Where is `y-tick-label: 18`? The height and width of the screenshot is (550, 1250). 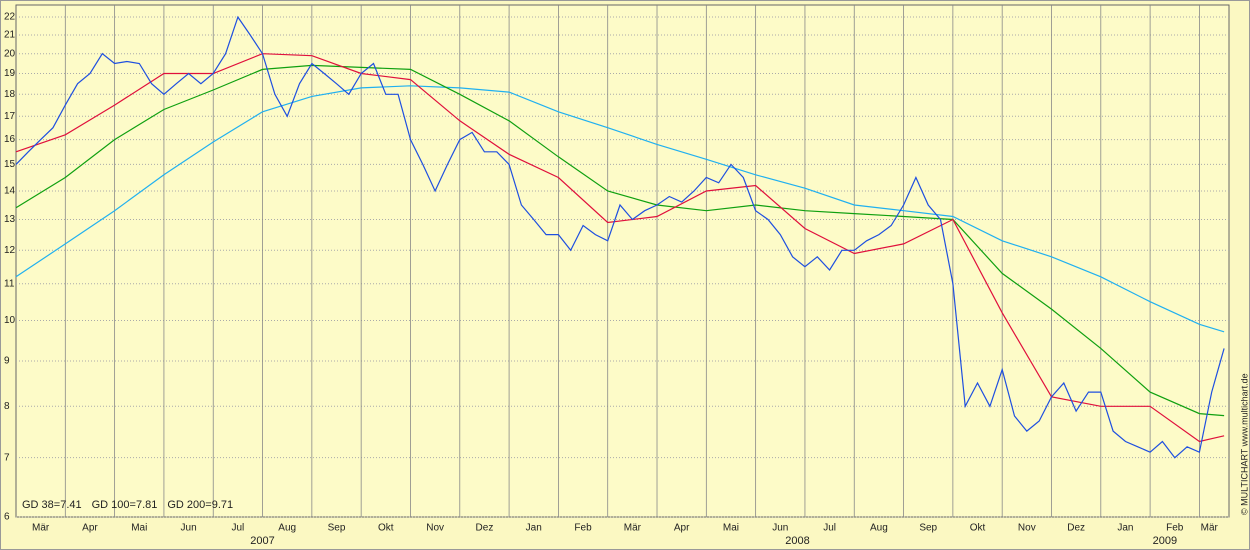 y-tick-label: 18 is located at coordinates (10, 94).